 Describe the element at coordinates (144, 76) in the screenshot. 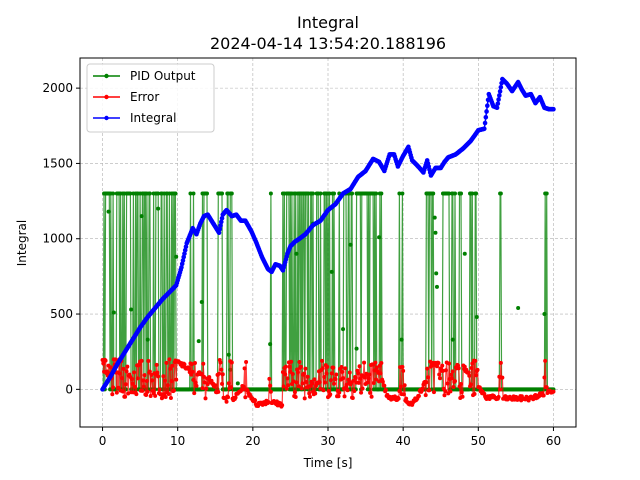

I see `legend-item-pid-output: PID Output` at that location.